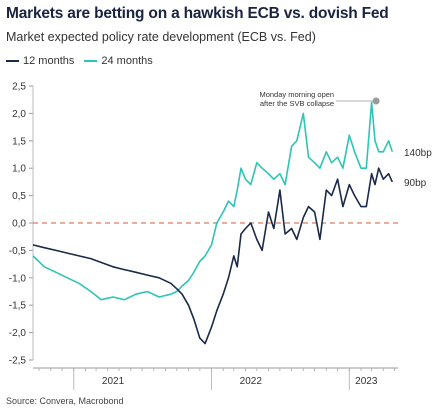 The height and width of the screenshot is (416, 445). I want to click on x-tick-label: 2021, so click(113, 381).